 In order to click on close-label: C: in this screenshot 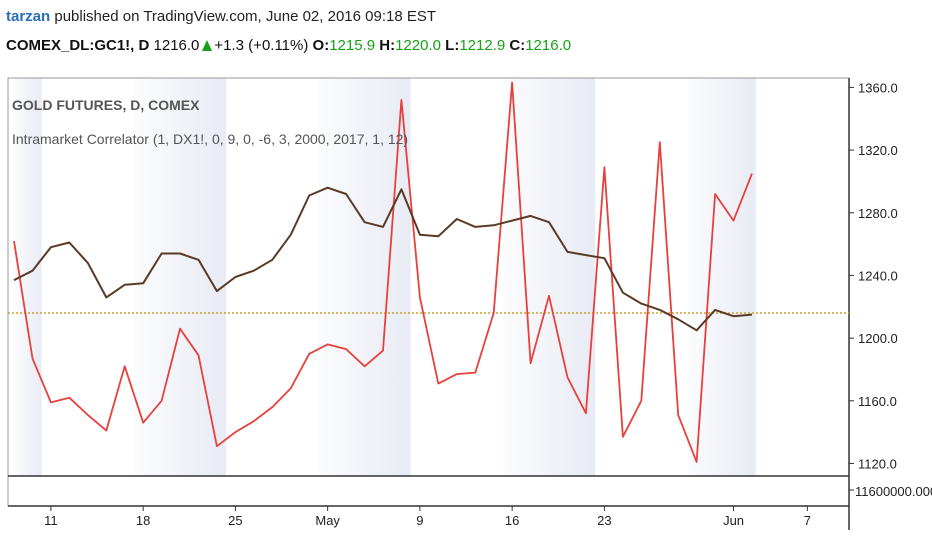, I will do `click(517, 45)`.